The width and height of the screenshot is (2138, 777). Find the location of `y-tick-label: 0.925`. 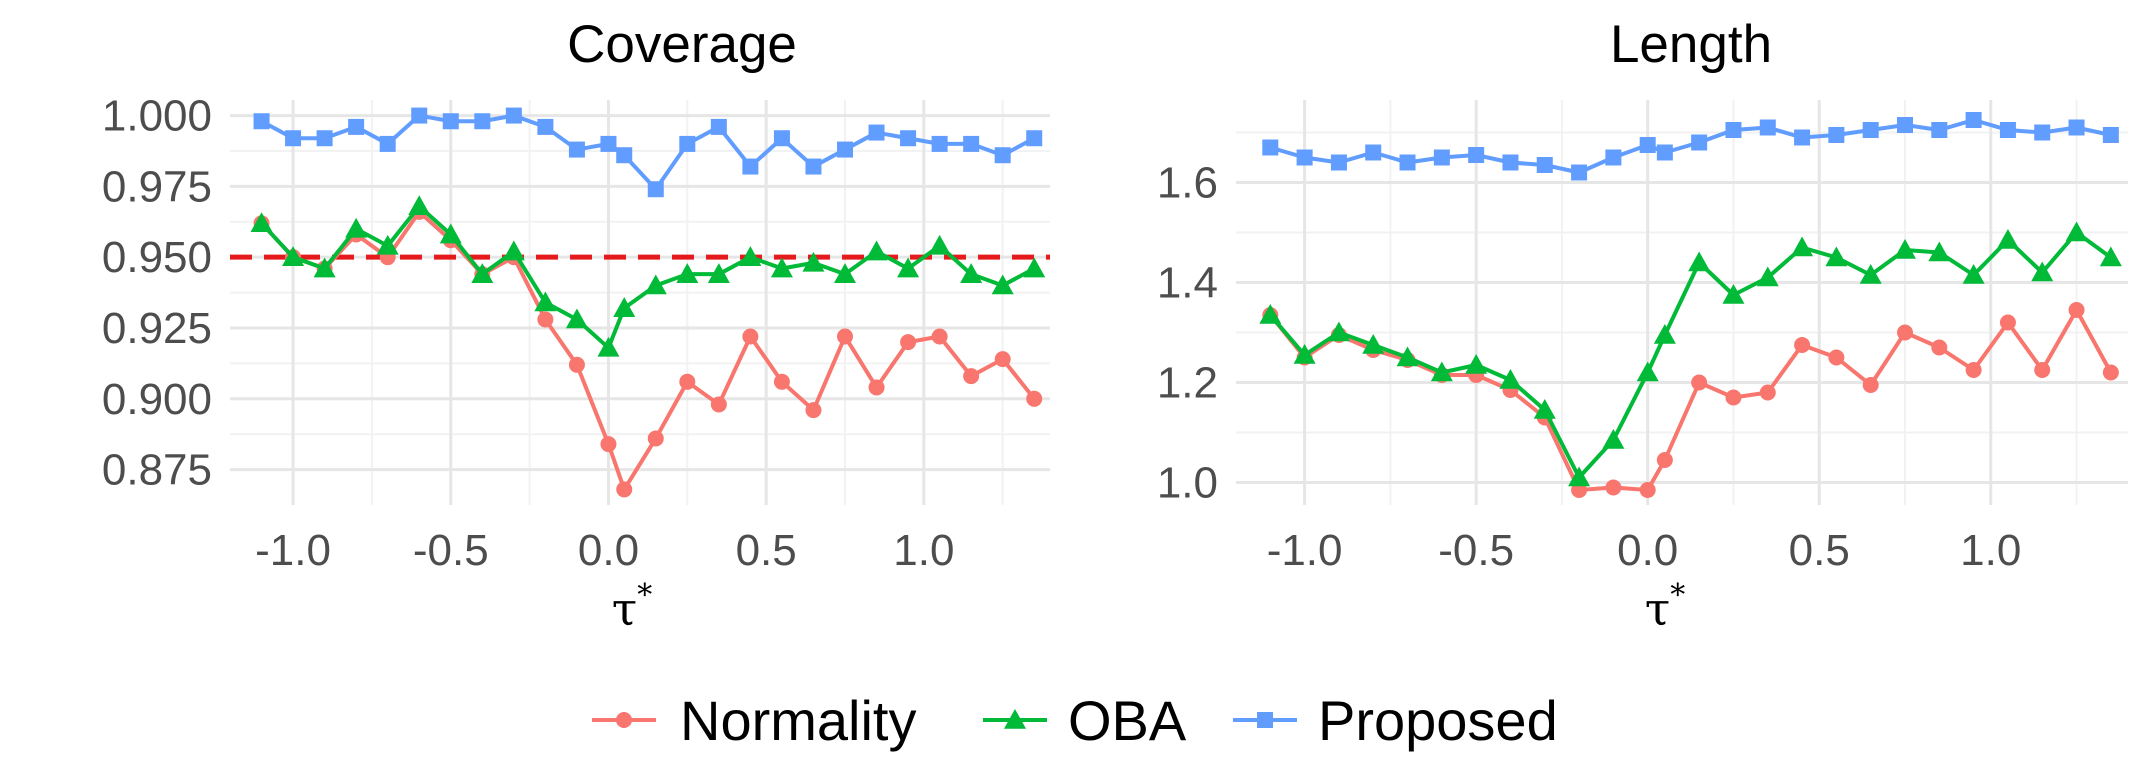

y-tick-label: 0.925 is located at coordinates (157, 328).